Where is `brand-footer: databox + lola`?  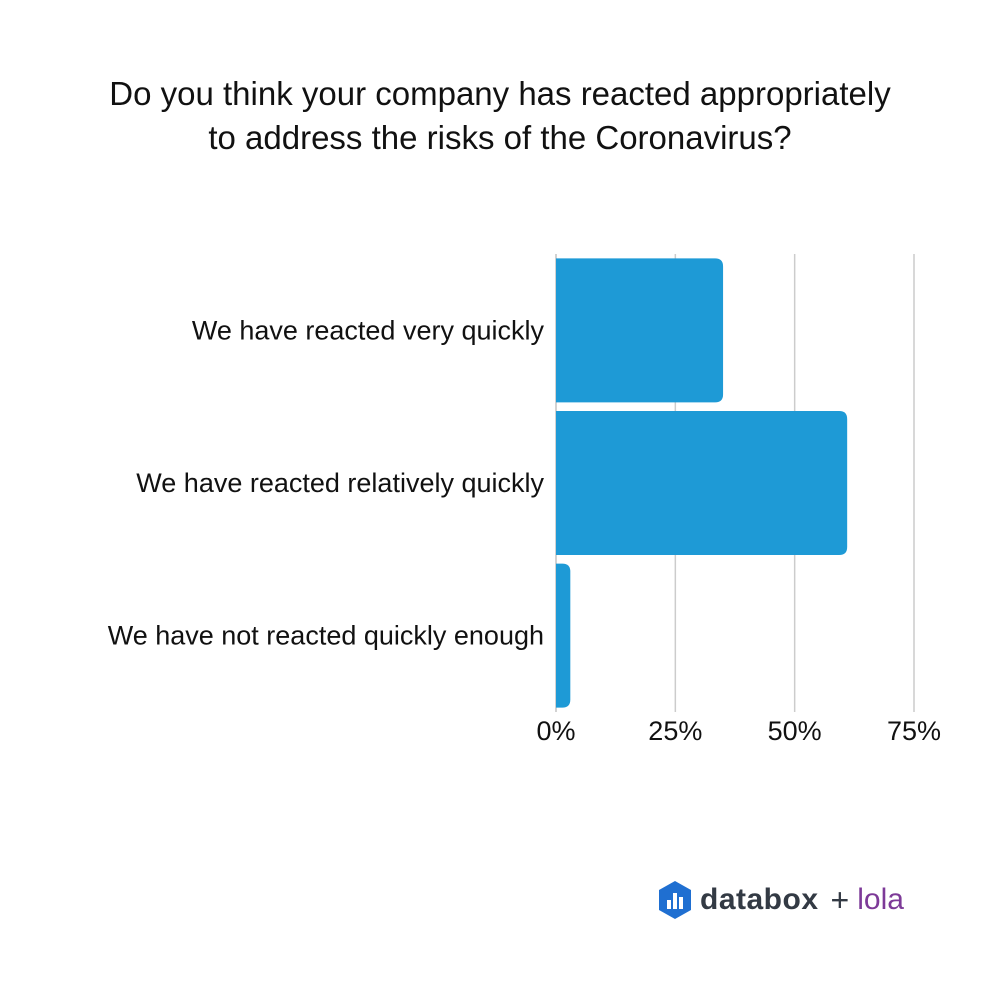 brand-footer: databox + lola is located at coordinates (781, 900).